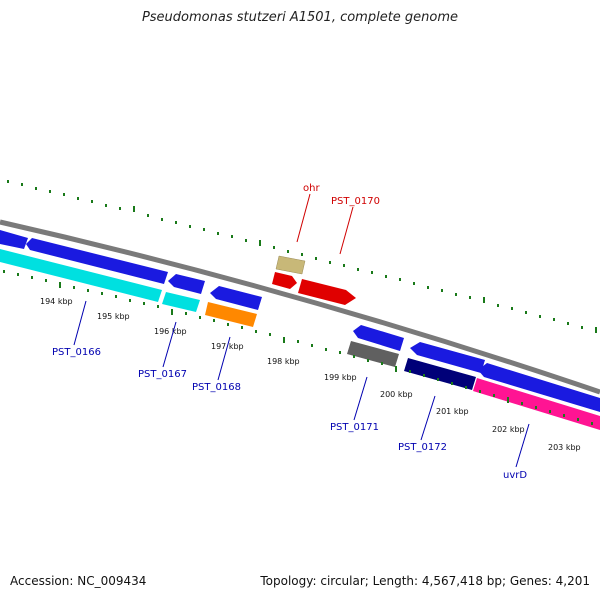 Image resolution: width=600 pixels, height=600 pixels. Describe the element at coordinates (290, 265) in the screenshot. I see `gene-ohr` at that location.